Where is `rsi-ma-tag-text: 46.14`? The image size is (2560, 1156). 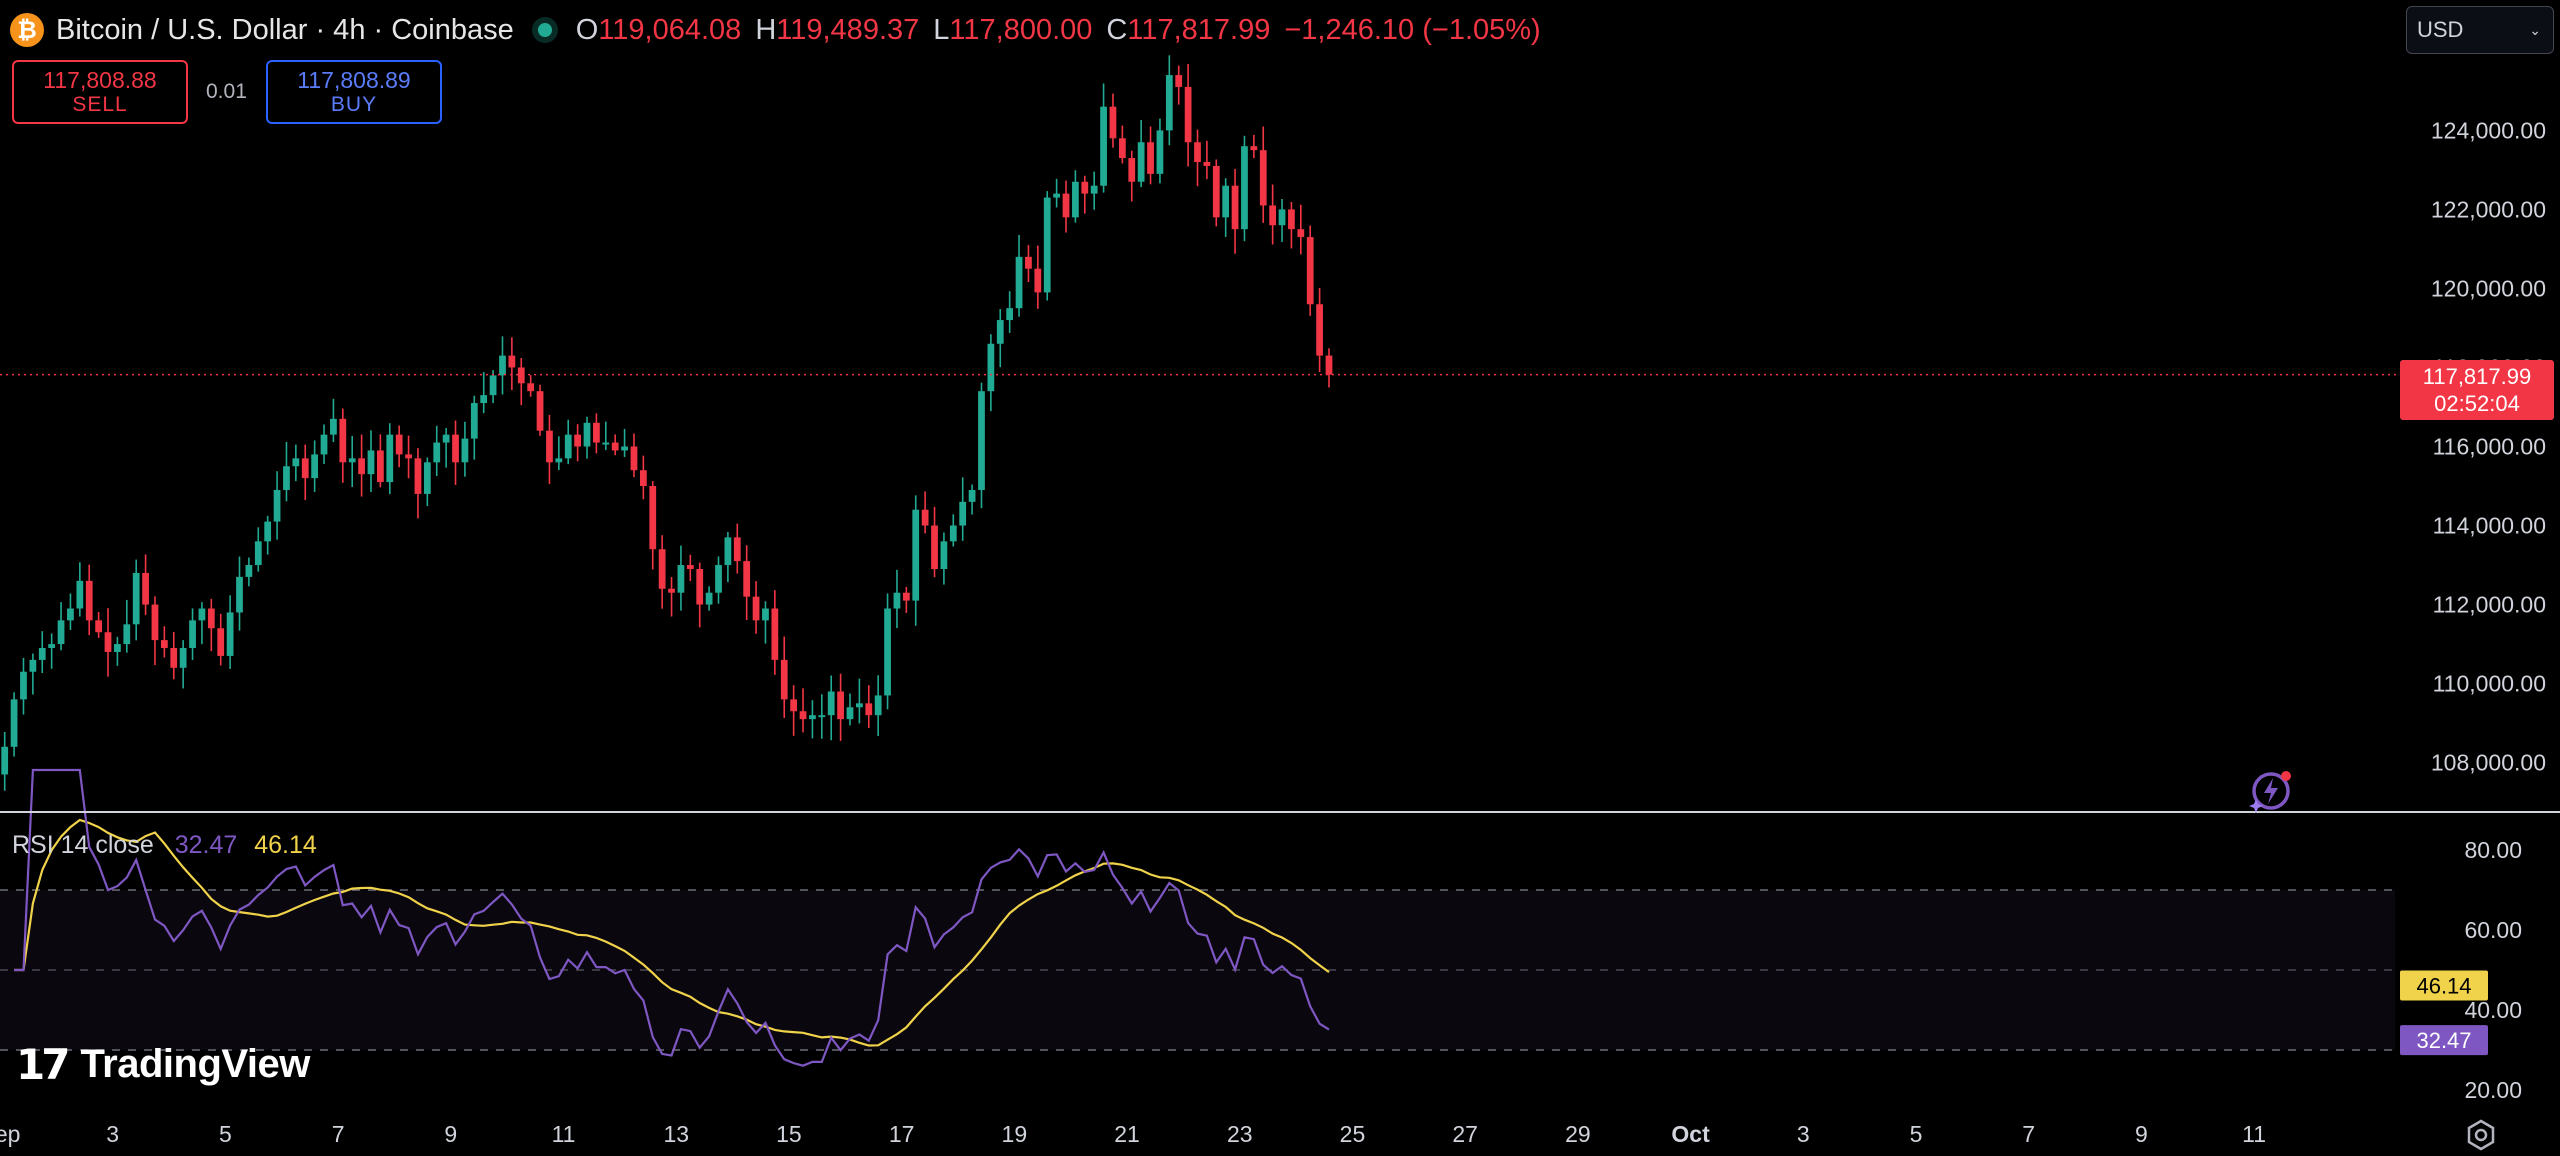
rsi-ma-tag-text: 46.14 is located at coordinates (2443, 985).